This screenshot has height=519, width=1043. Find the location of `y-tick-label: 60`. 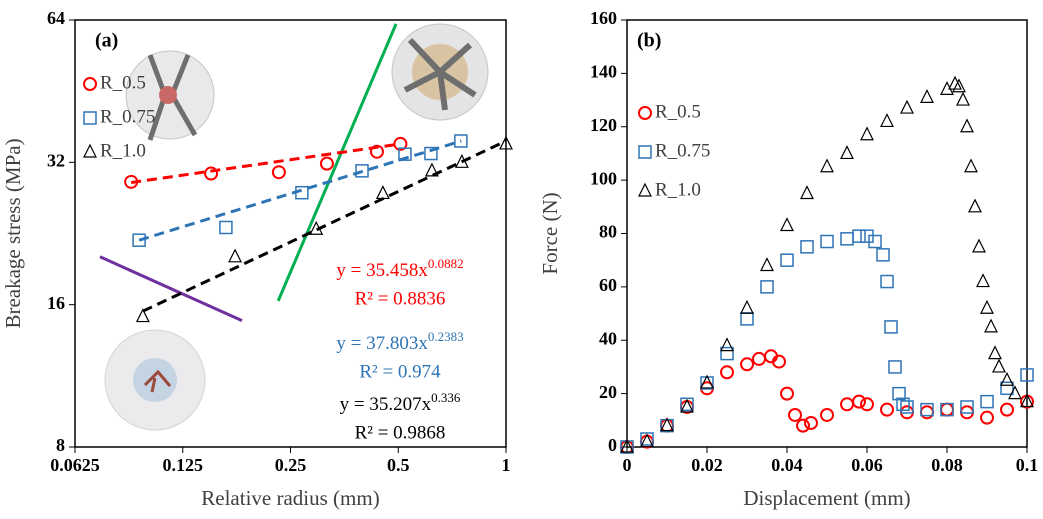

y-tick-label: 60 is located at coordinates (608, 285).